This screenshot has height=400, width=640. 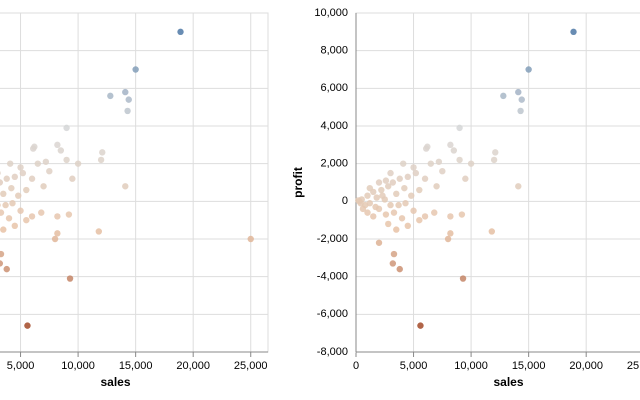 What do you see at coordinates (356, 366) in the screenshot?
I see `x-tick-label: 0` at bounding box center [356, 366].